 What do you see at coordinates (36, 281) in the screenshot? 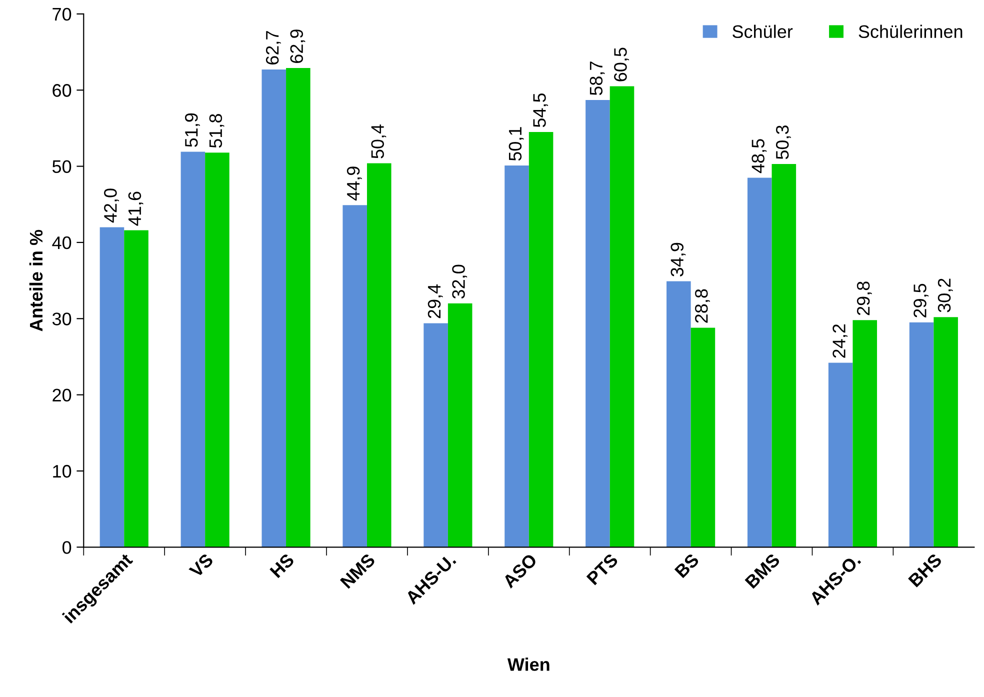
I see `y-axis-title: Anteile in %` at bounding box center [36, 281].